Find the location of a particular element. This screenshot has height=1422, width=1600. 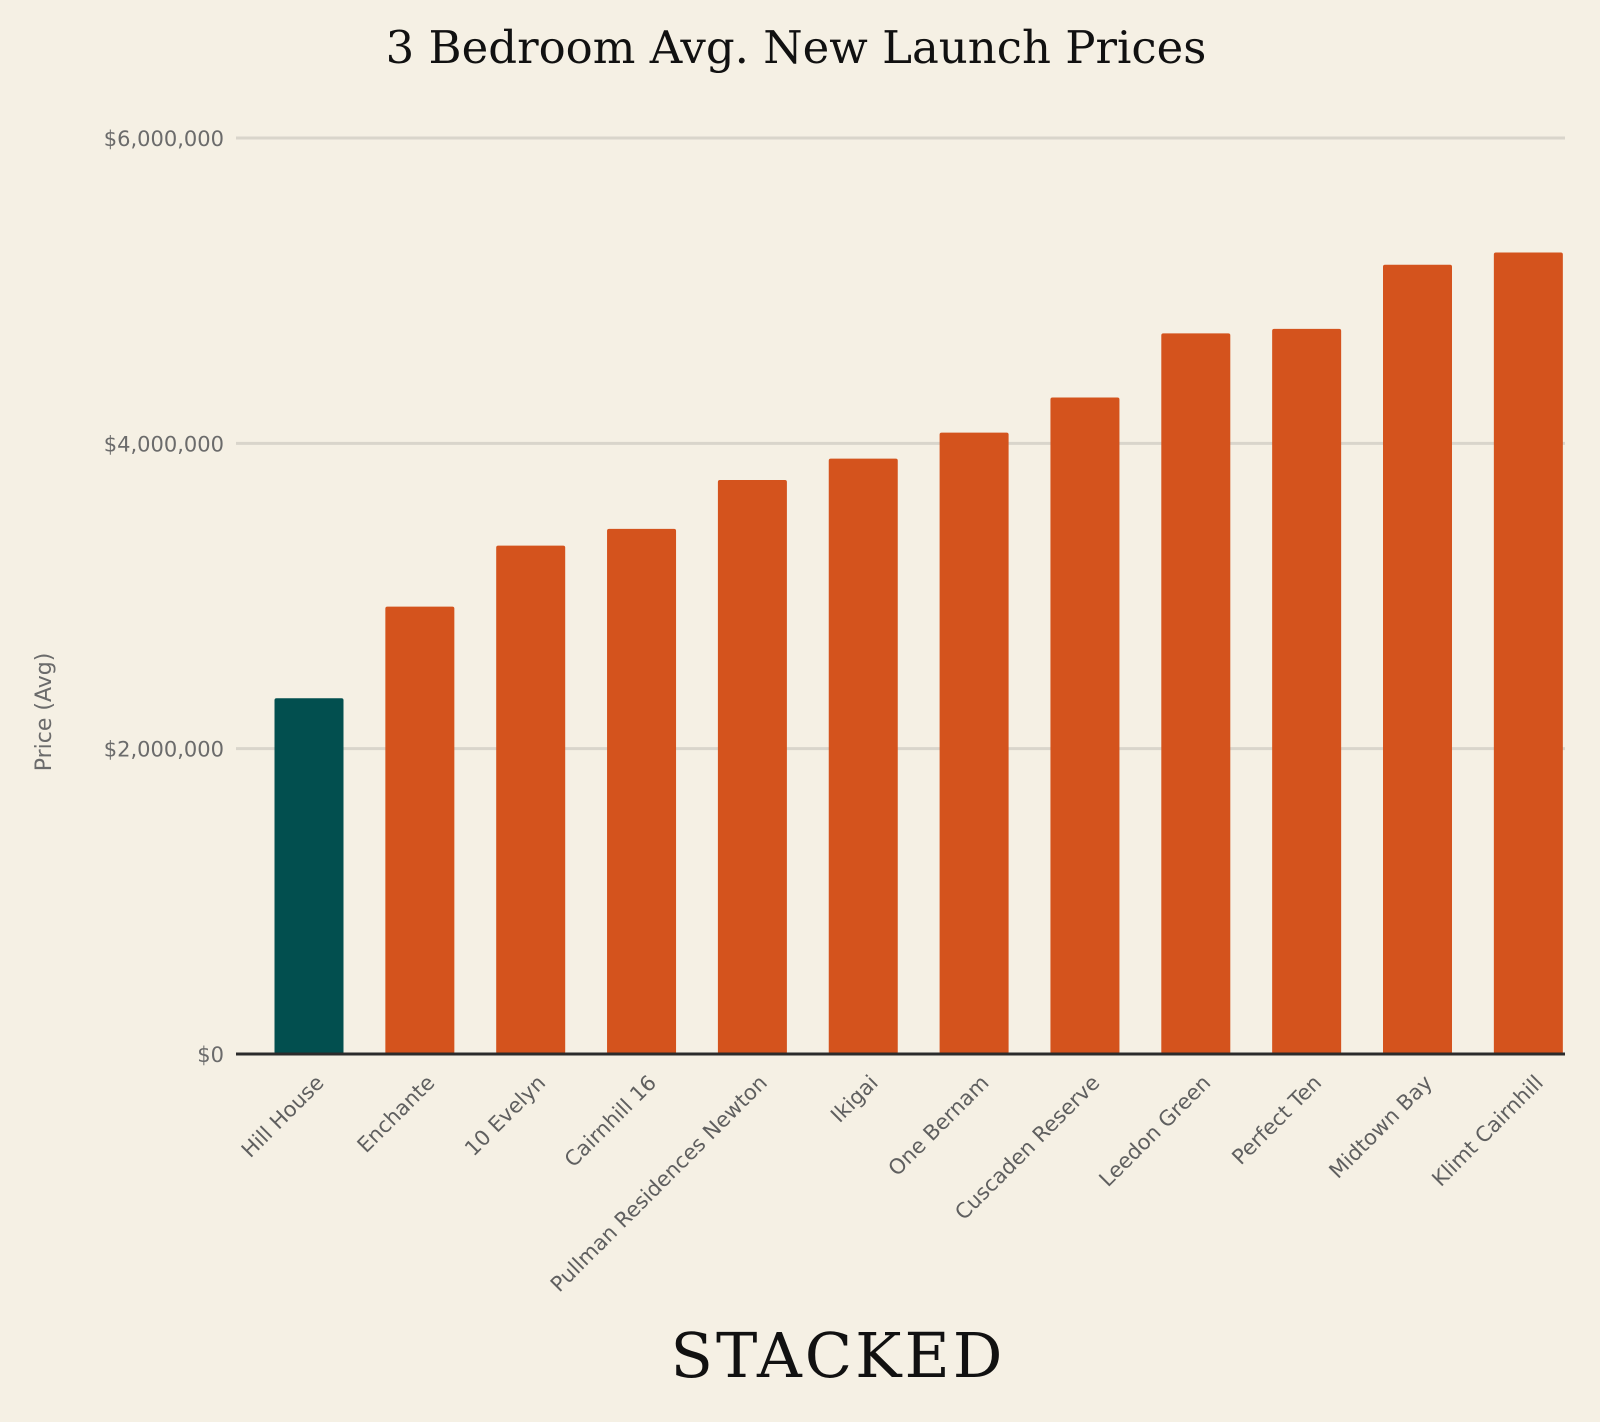

bar-klimt-cairnhill is located at coordinates (1528, 653).